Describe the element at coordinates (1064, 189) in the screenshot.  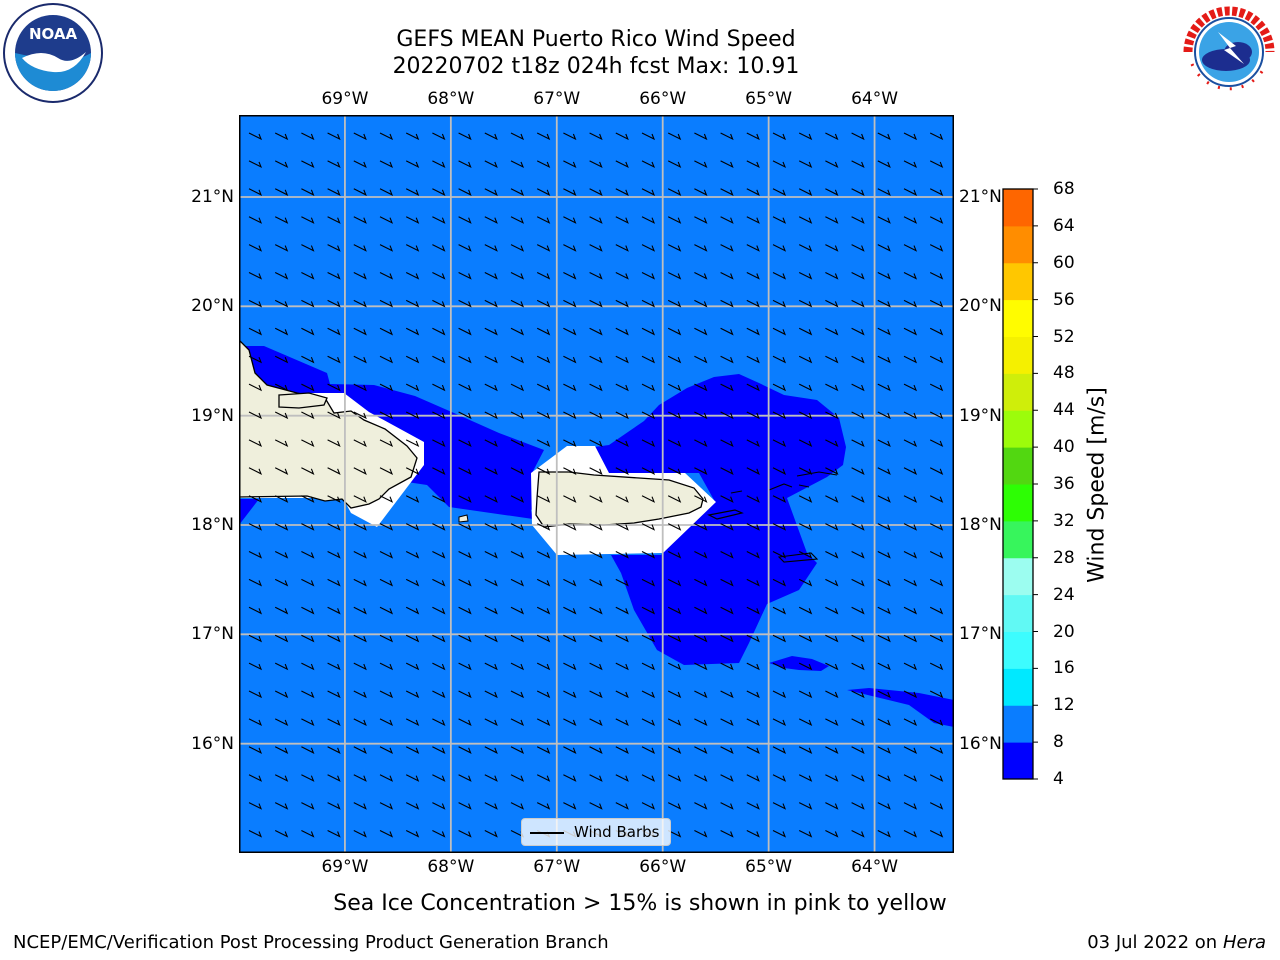
I see `colorbar-tick-label: 68` at that location.